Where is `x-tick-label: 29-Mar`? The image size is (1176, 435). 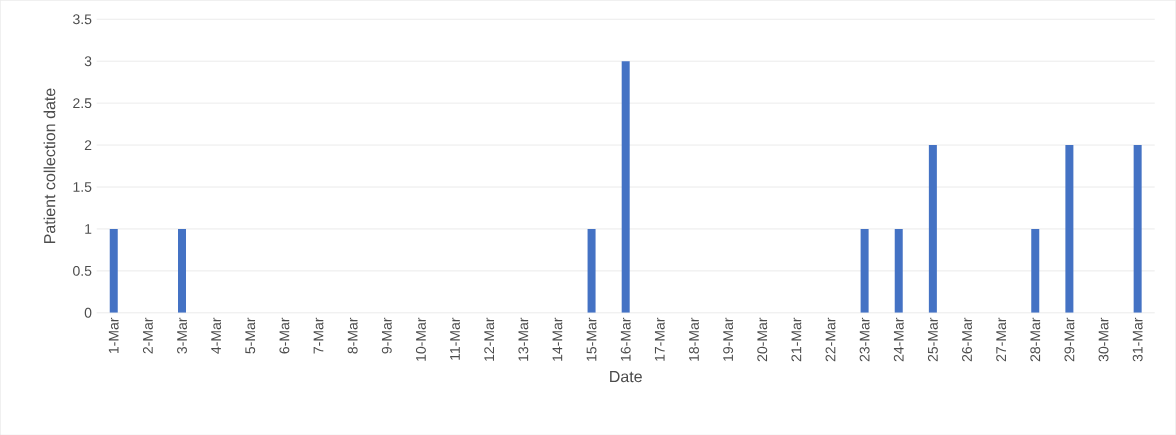
x-tick-label: 29-Mar is located at coordinates (1069, 339).